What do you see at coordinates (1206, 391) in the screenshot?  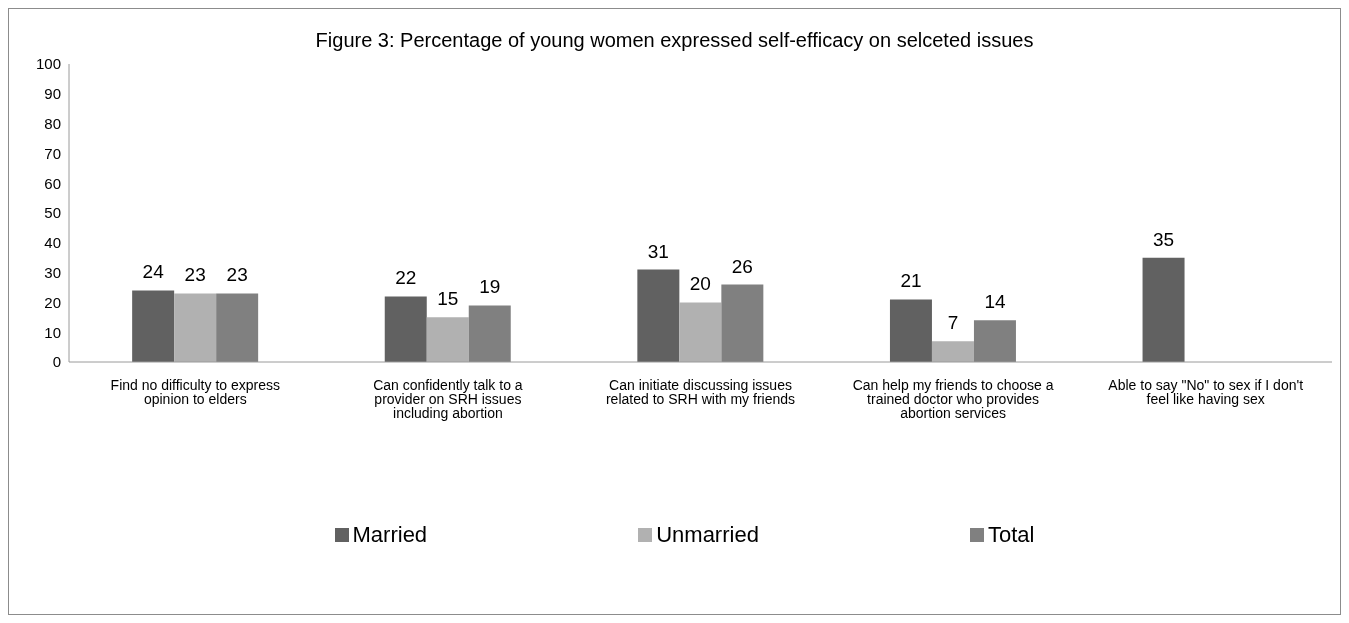 I see `x-tick-label: Able to say "No" to sex if I don't feel like having sex` at bounding box center [1206, 391].